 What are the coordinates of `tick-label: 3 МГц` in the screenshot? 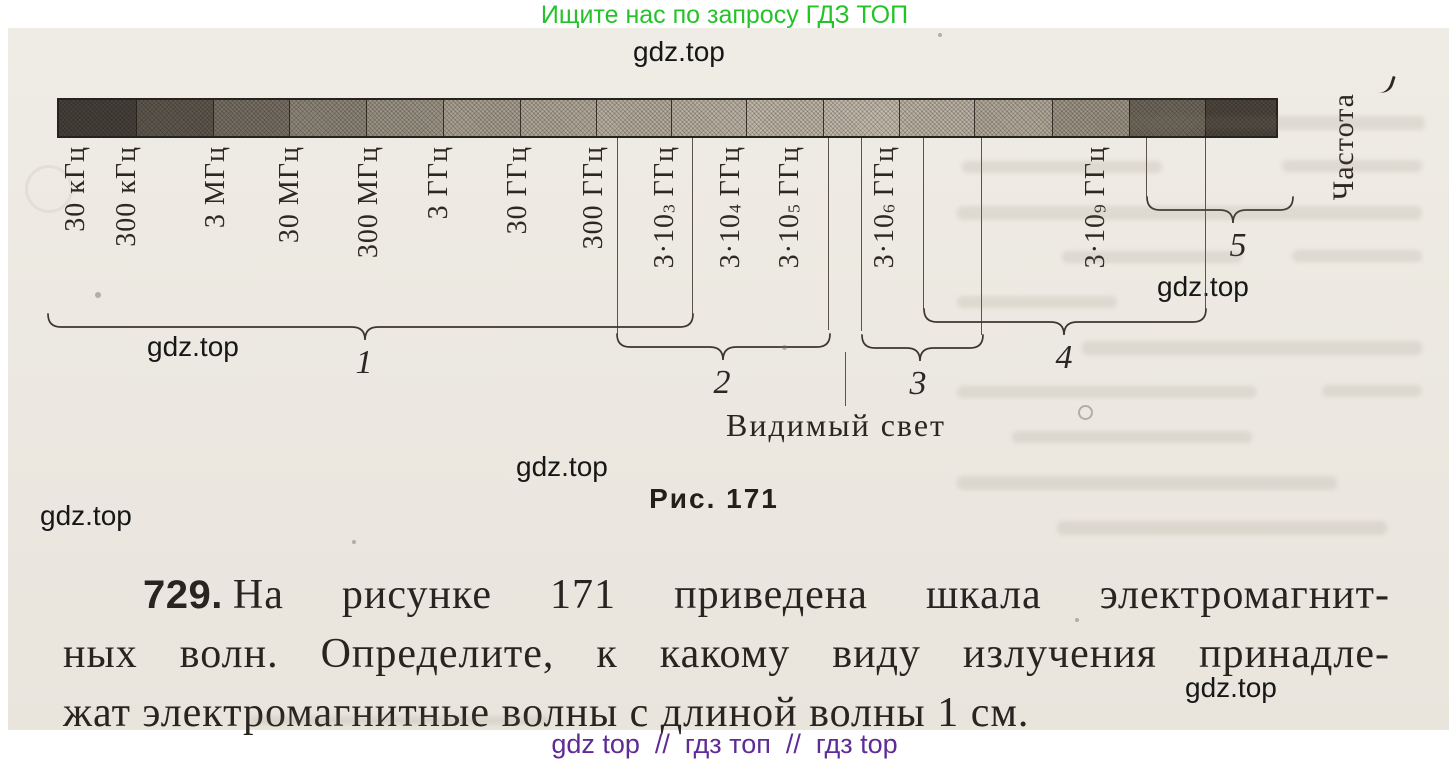 It's located at (215, 187).